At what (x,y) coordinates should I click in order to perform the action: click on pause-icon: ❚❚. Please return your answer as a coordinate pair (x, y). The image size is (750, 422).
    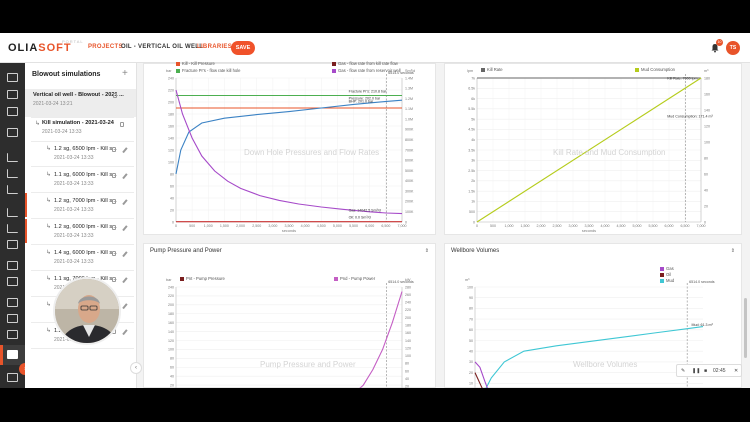
    Looking at the image, I should click on (696, 371).